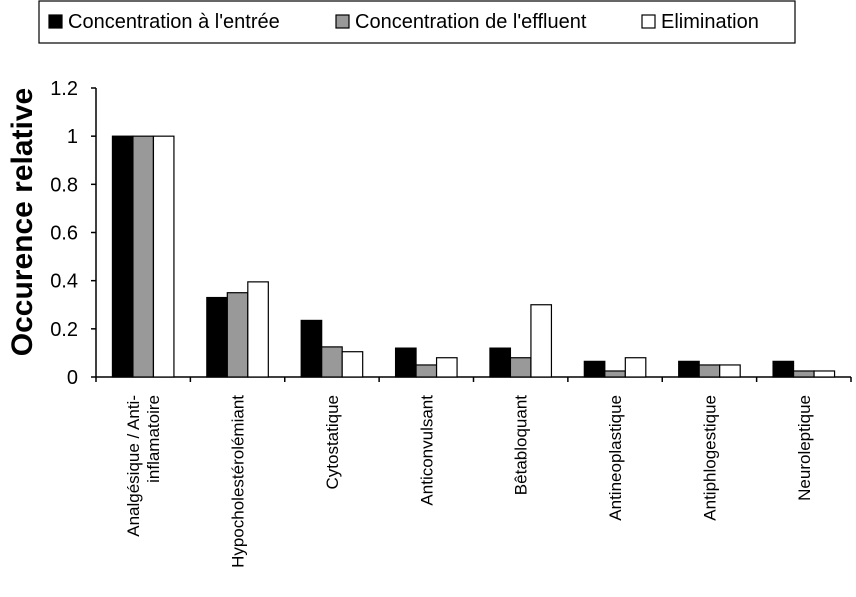  What do you see at coordinates (72, 378) in the screenshot?
I see `y-tick-label: 0` at bounding box center [72, 378].